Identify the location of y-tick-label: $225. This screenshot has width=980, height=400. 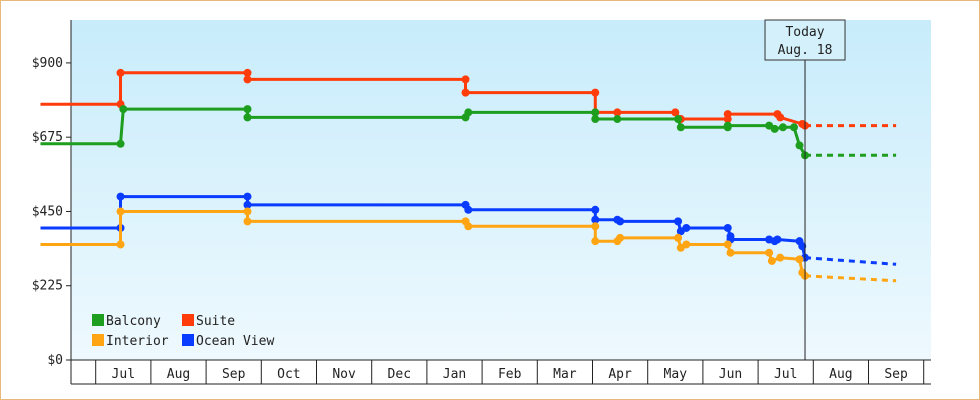
(47, 286).